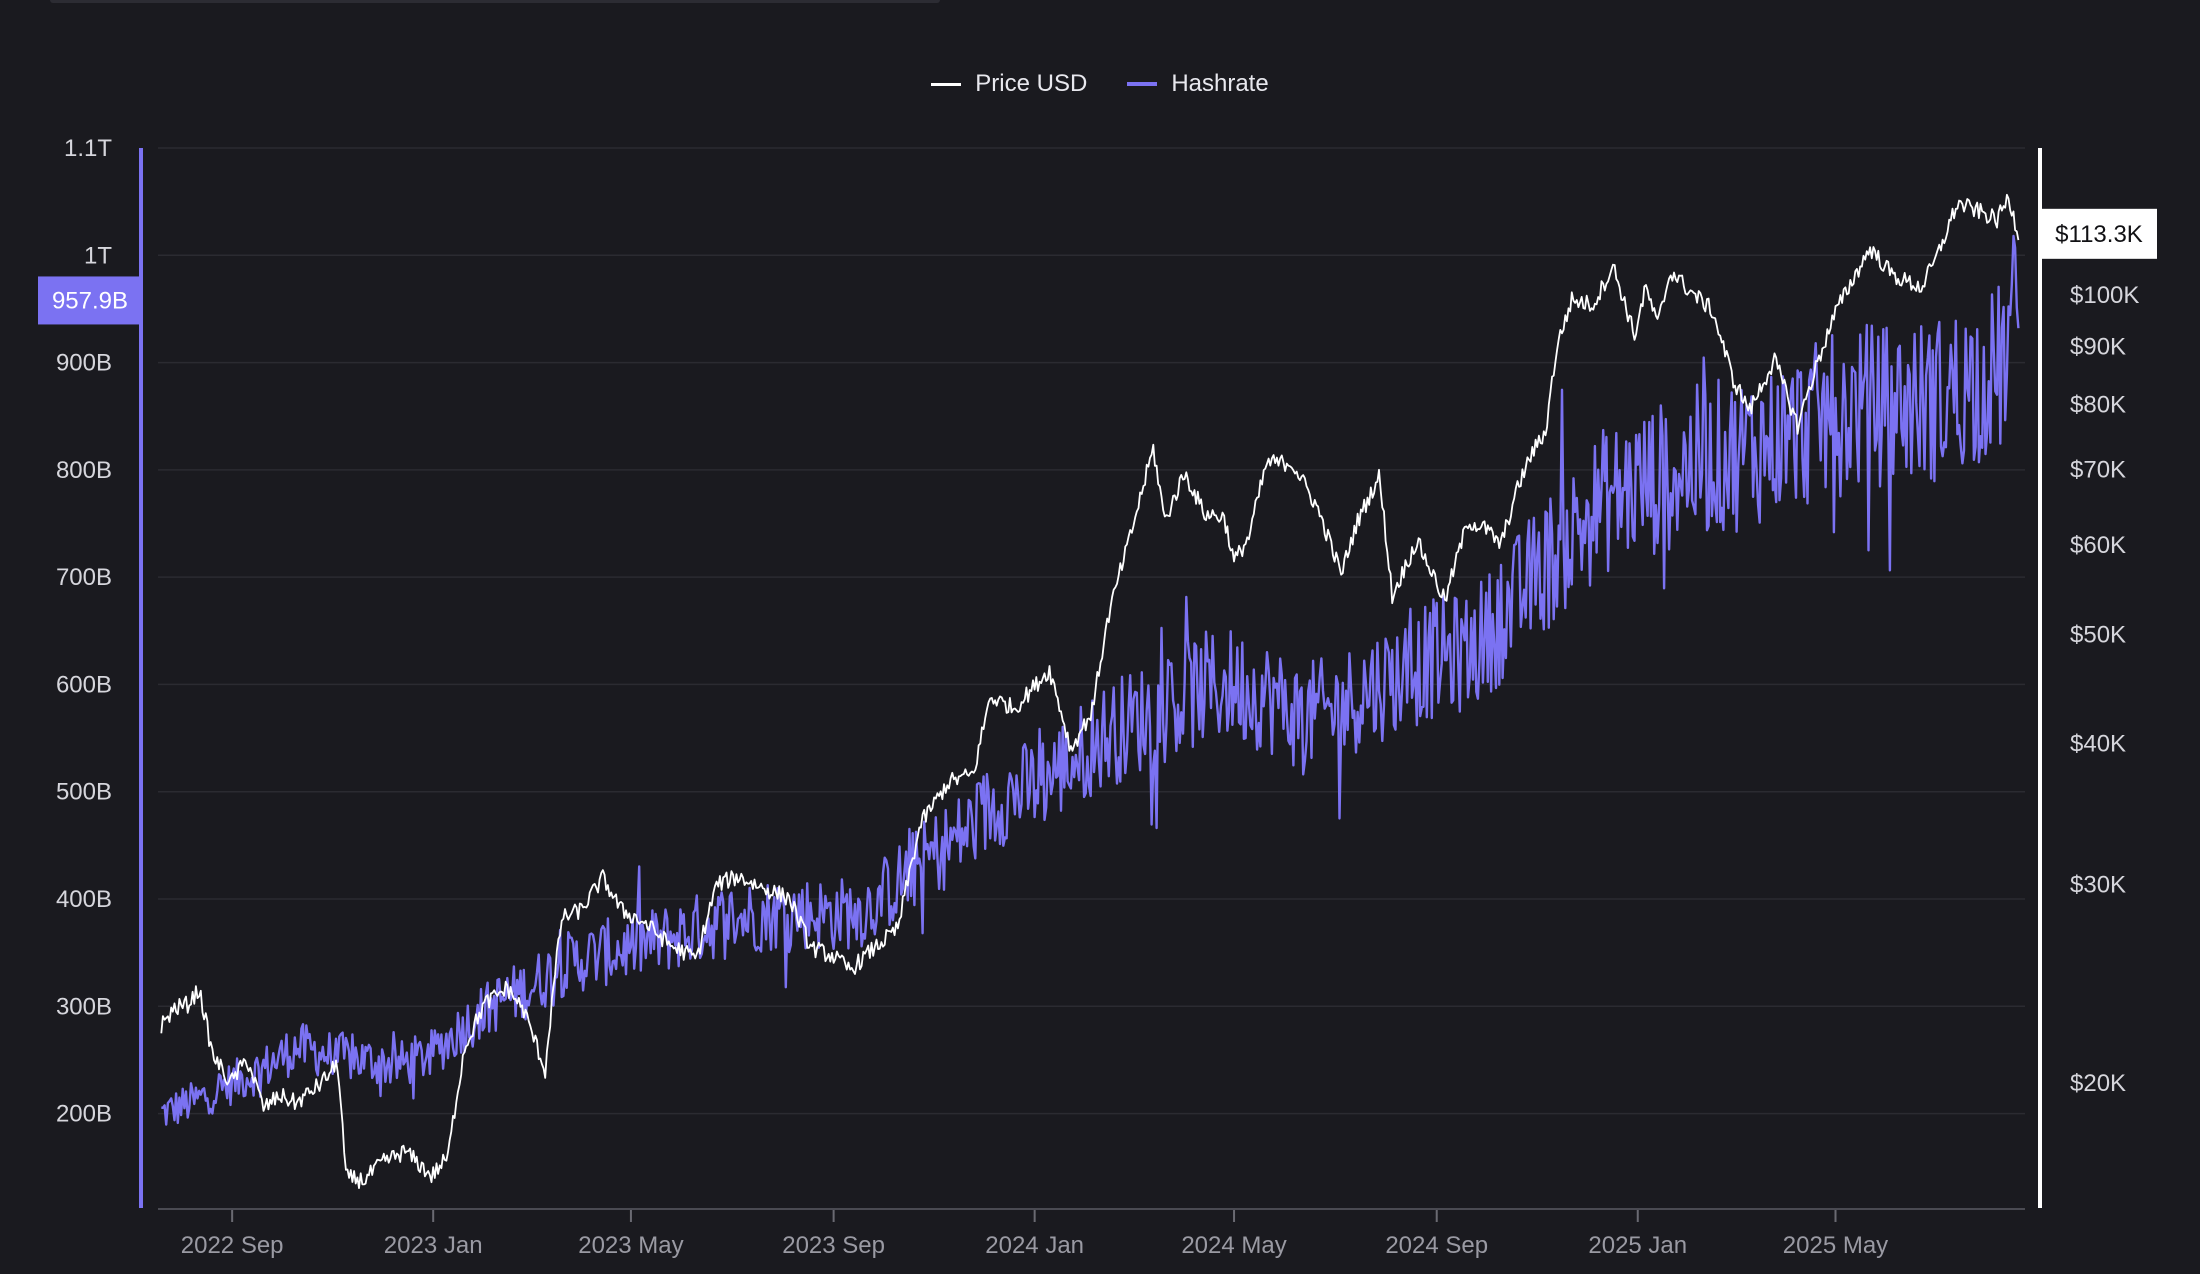 Image resolution: width=2200 pixels, height=1274 pixels. Describe the element at coordinates (232, 1245) in the screenshot. I see `x-tick-label: 2022 Sep` at that location.